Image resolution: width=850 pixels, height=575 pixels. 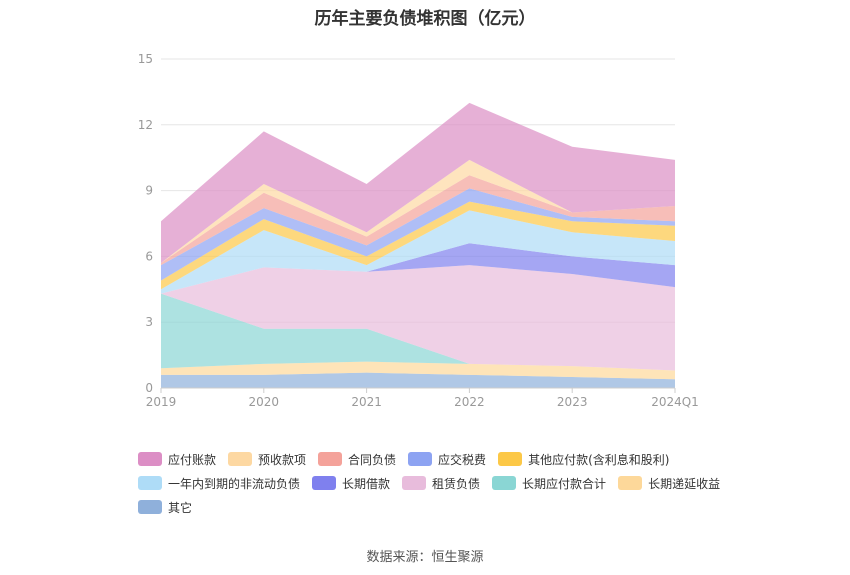 What do you see at coordinates (366, 402) in the screenshot?
I see `x-tick-label: 2021` at bounding box center [366, 402].